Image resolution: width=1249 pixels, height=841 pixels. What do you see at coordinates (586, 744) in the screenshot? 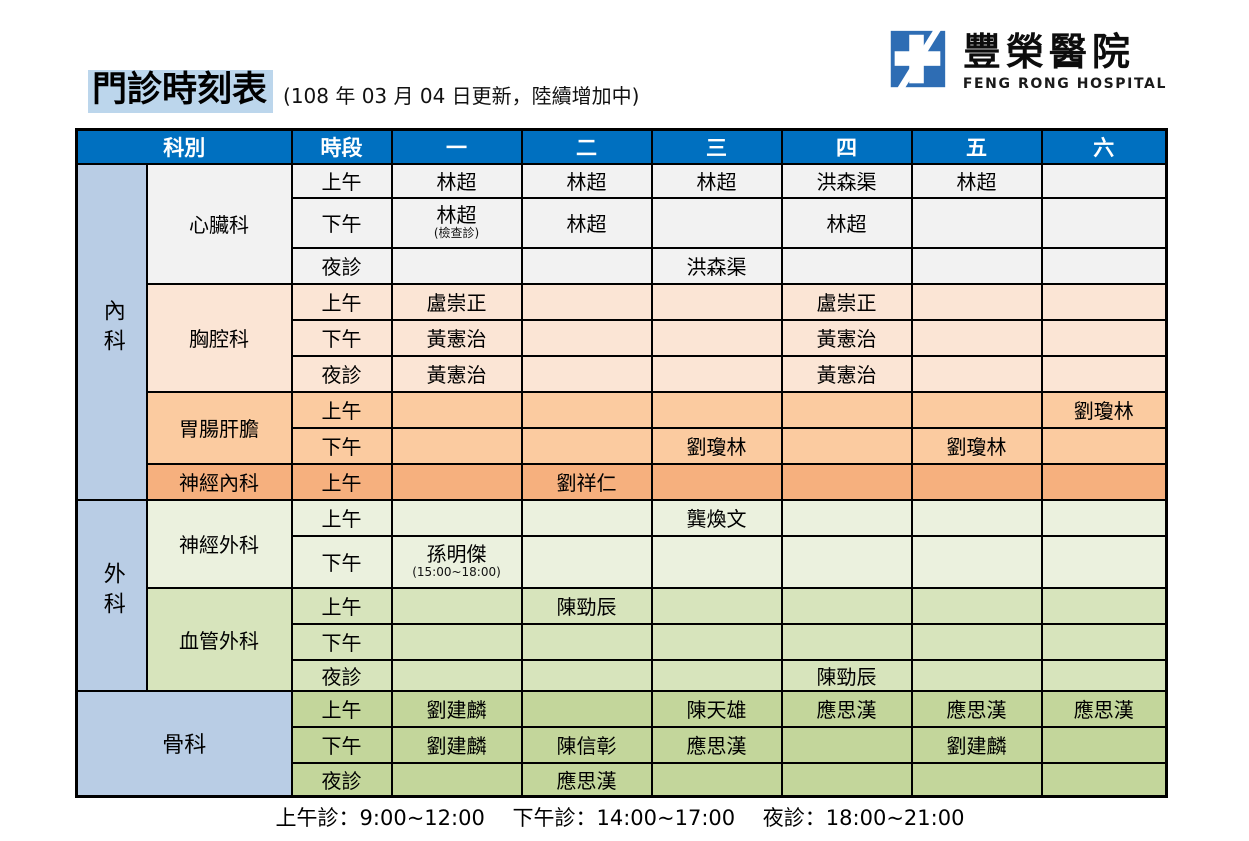
I see `schedule-cell: 陳信彰` at bounding box center [586, 744].